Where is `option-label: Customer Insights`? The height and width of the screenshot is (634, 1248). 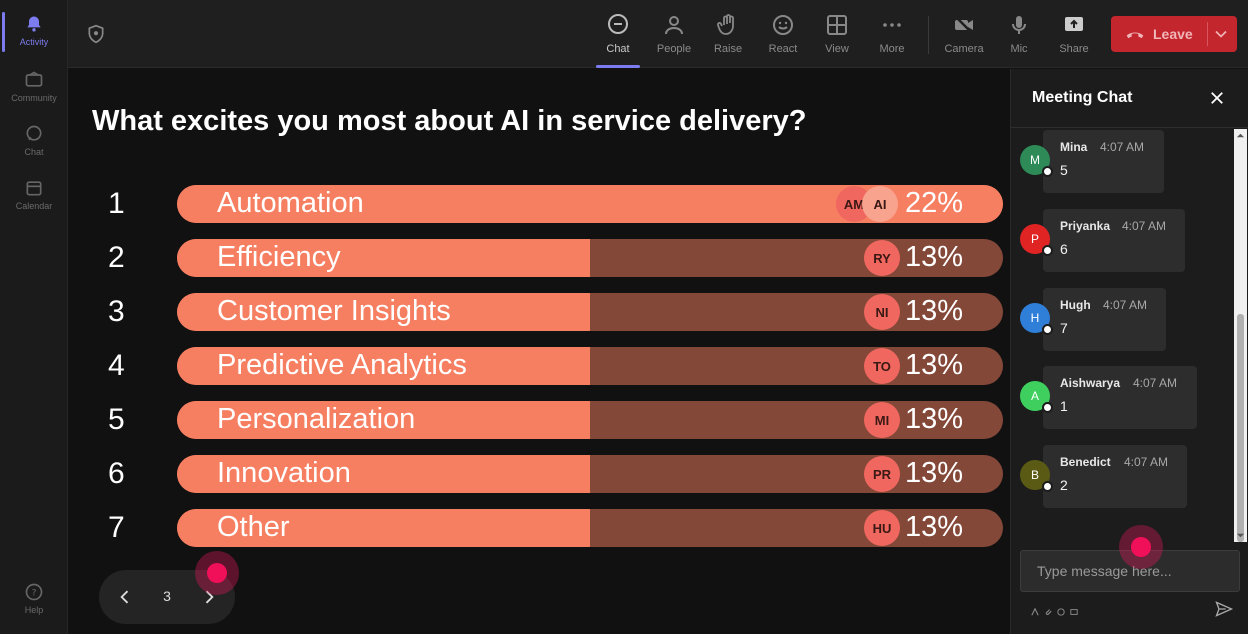
option-label: Customer Insights is located at coordinates (334, 311).